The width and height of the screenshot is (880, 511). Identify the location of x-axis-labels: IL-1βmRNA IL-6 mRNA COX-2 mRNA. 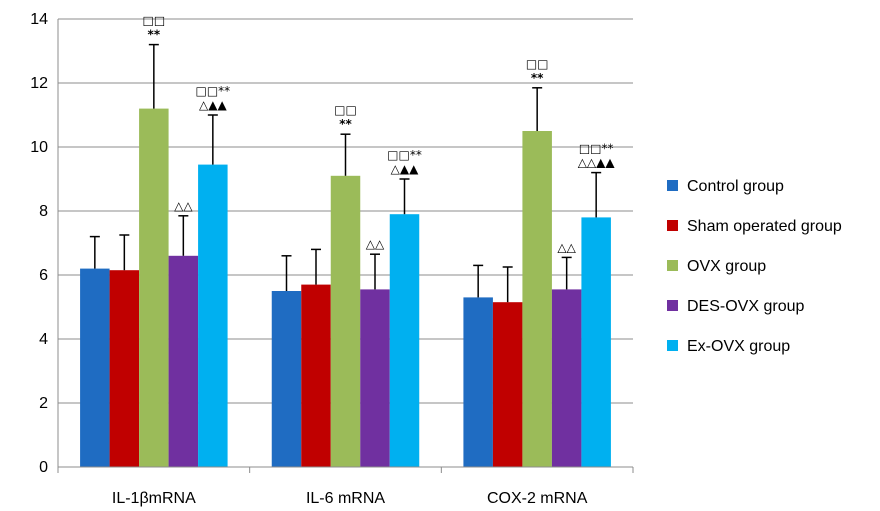
(350, 498).